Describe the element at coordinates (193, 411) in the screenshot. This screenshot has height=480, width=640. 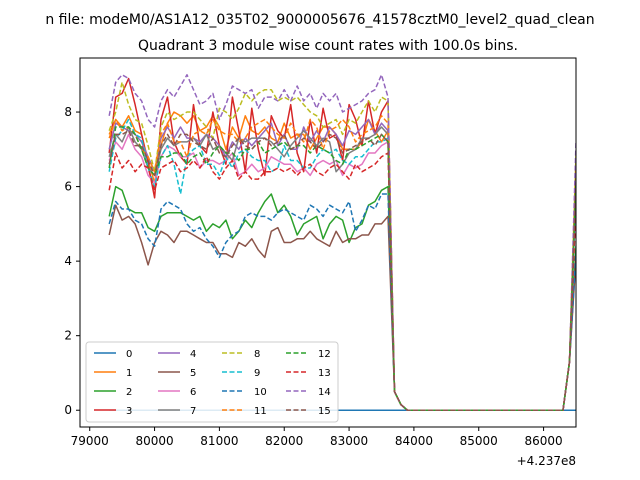
I see `legend-label-7: 7` at that location.